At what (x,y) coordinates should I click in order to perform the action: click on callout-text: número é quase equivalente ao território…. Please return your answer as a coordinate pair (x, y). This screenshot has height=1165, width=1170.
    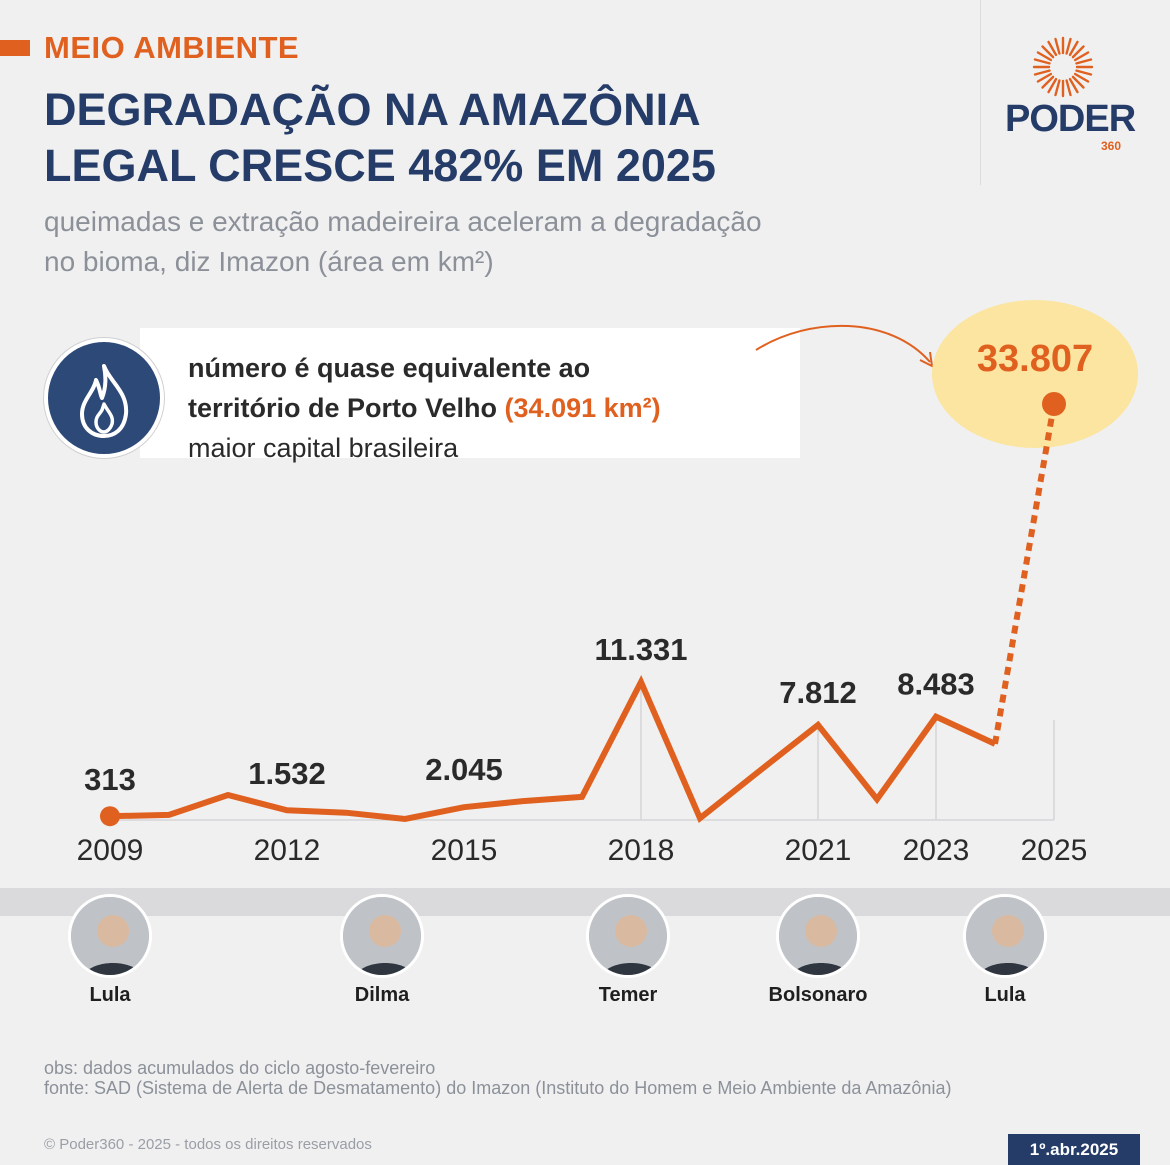
    Looking at the image, I should click on (424, 408).